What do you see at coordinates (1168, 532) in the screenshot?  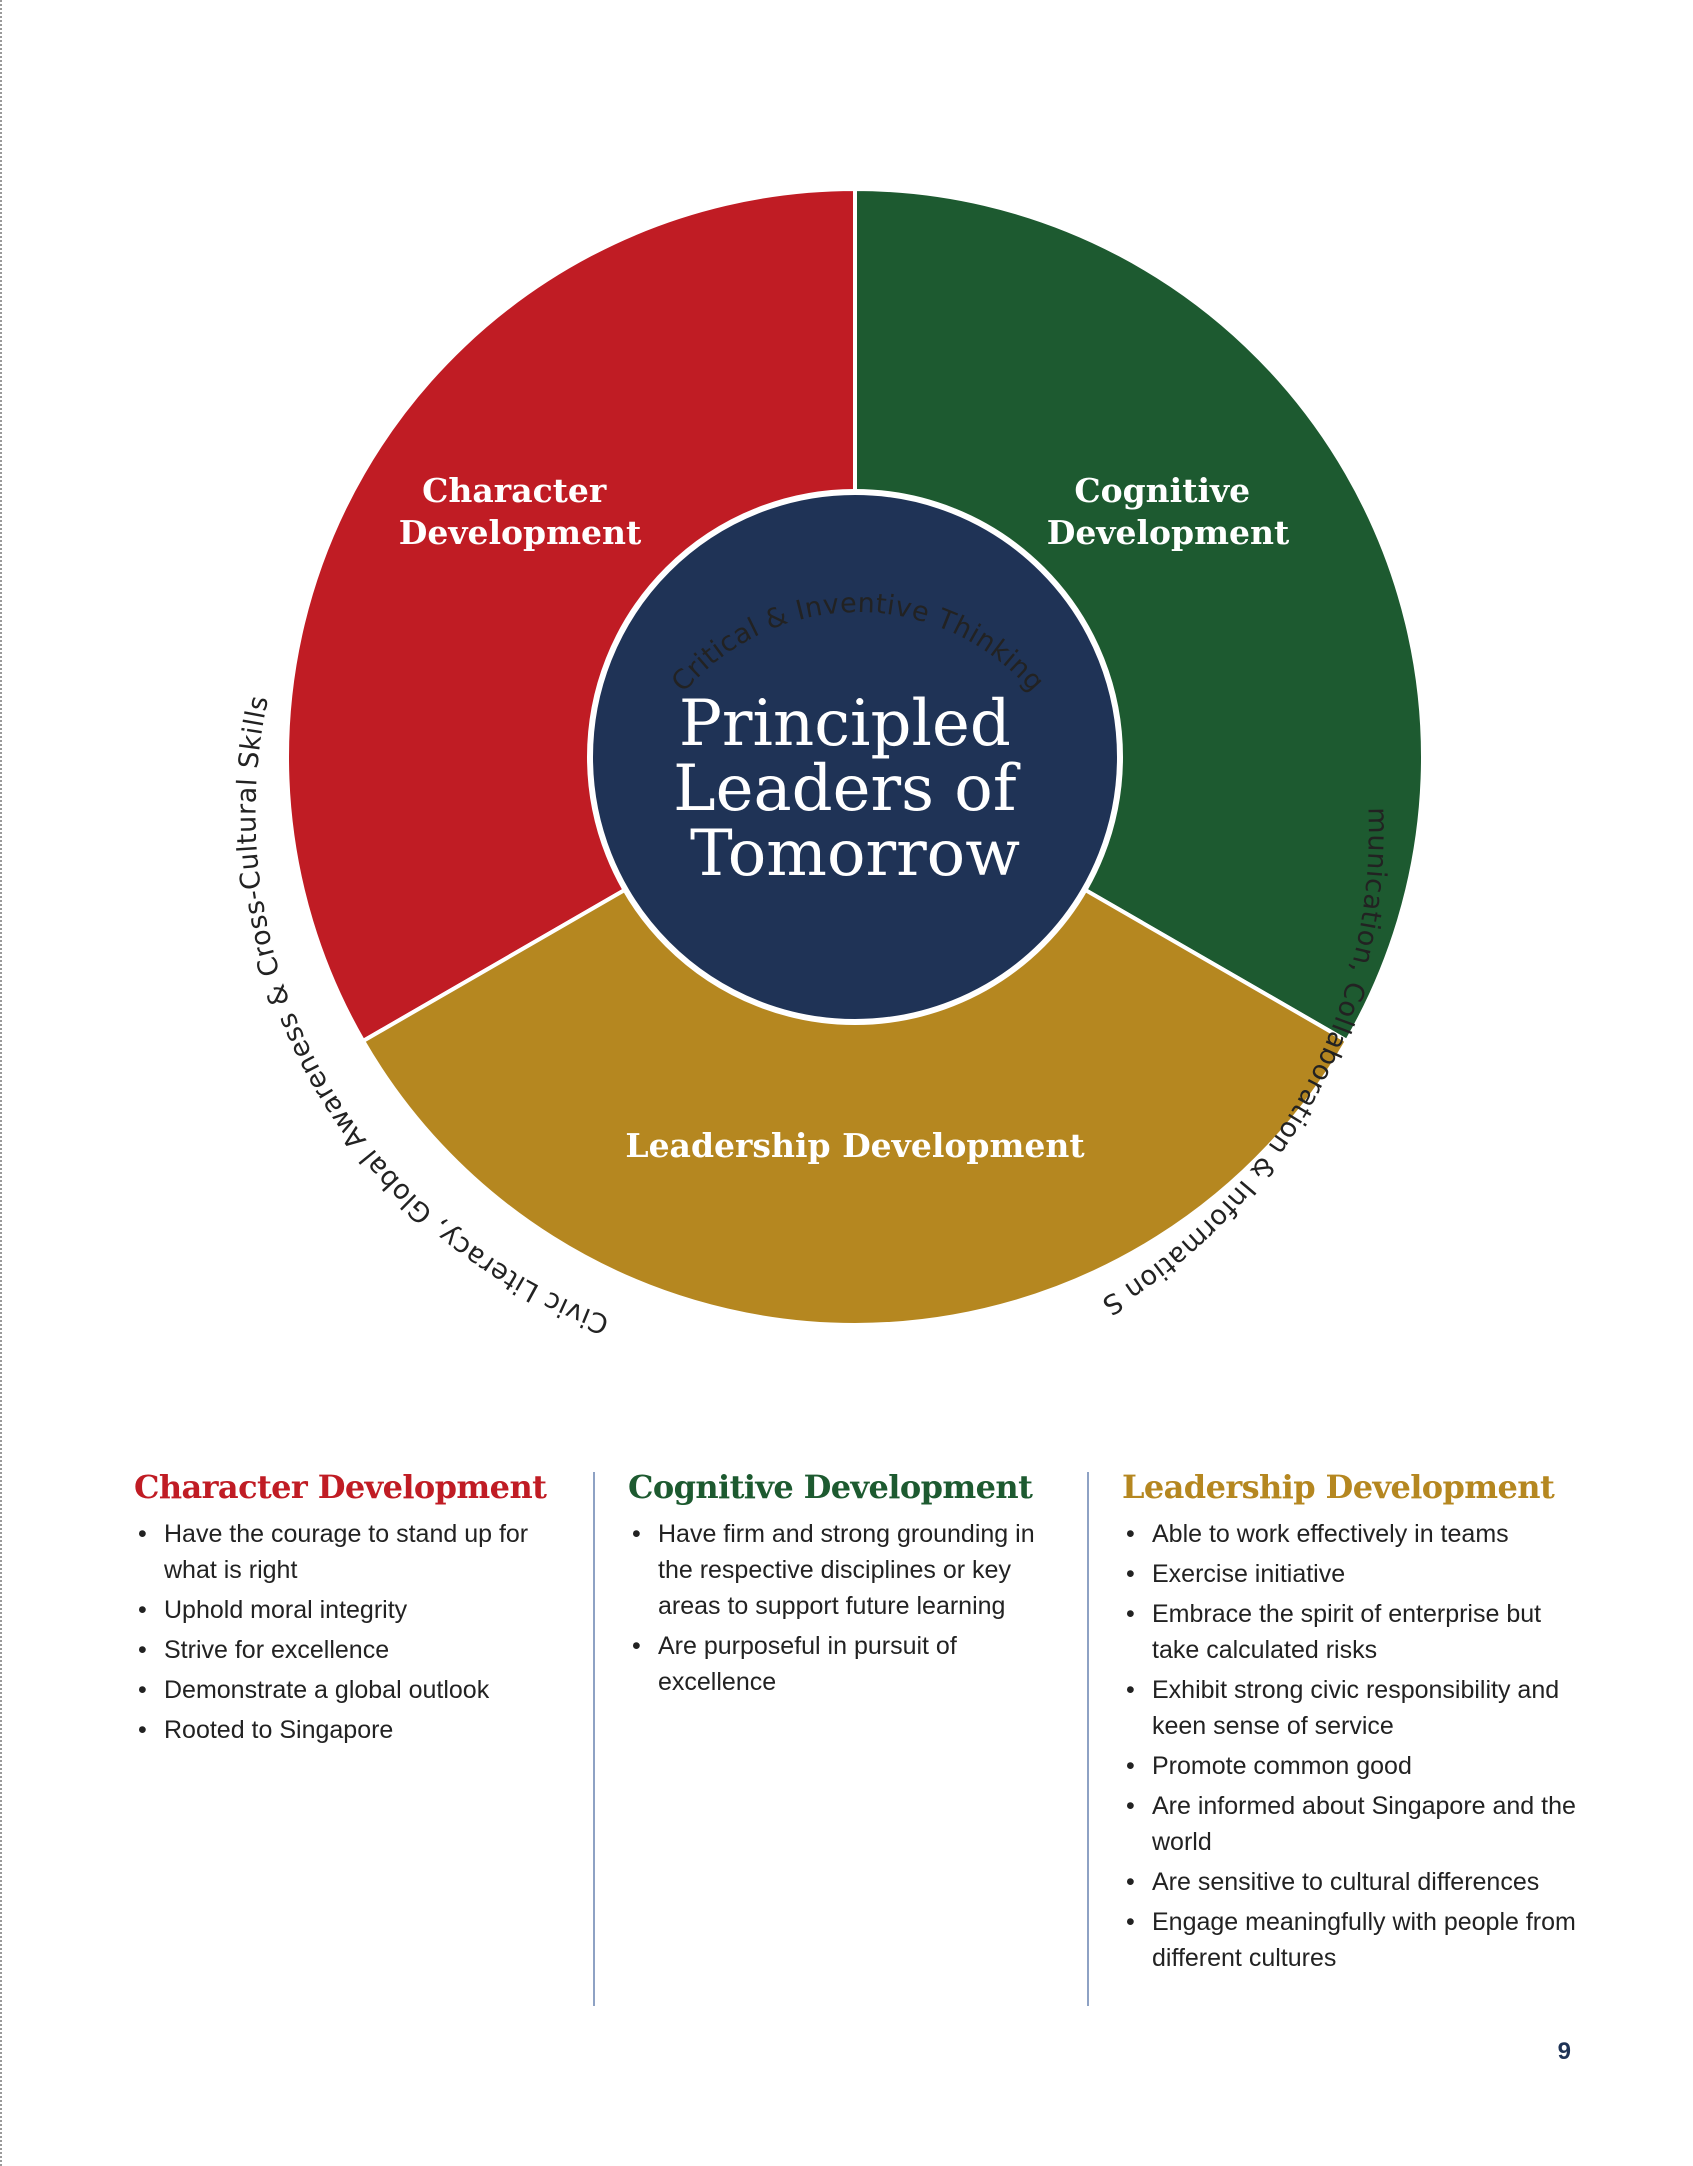 I see `segment-label-cognitive-line2: Development` at bounding box center [1168, 532].